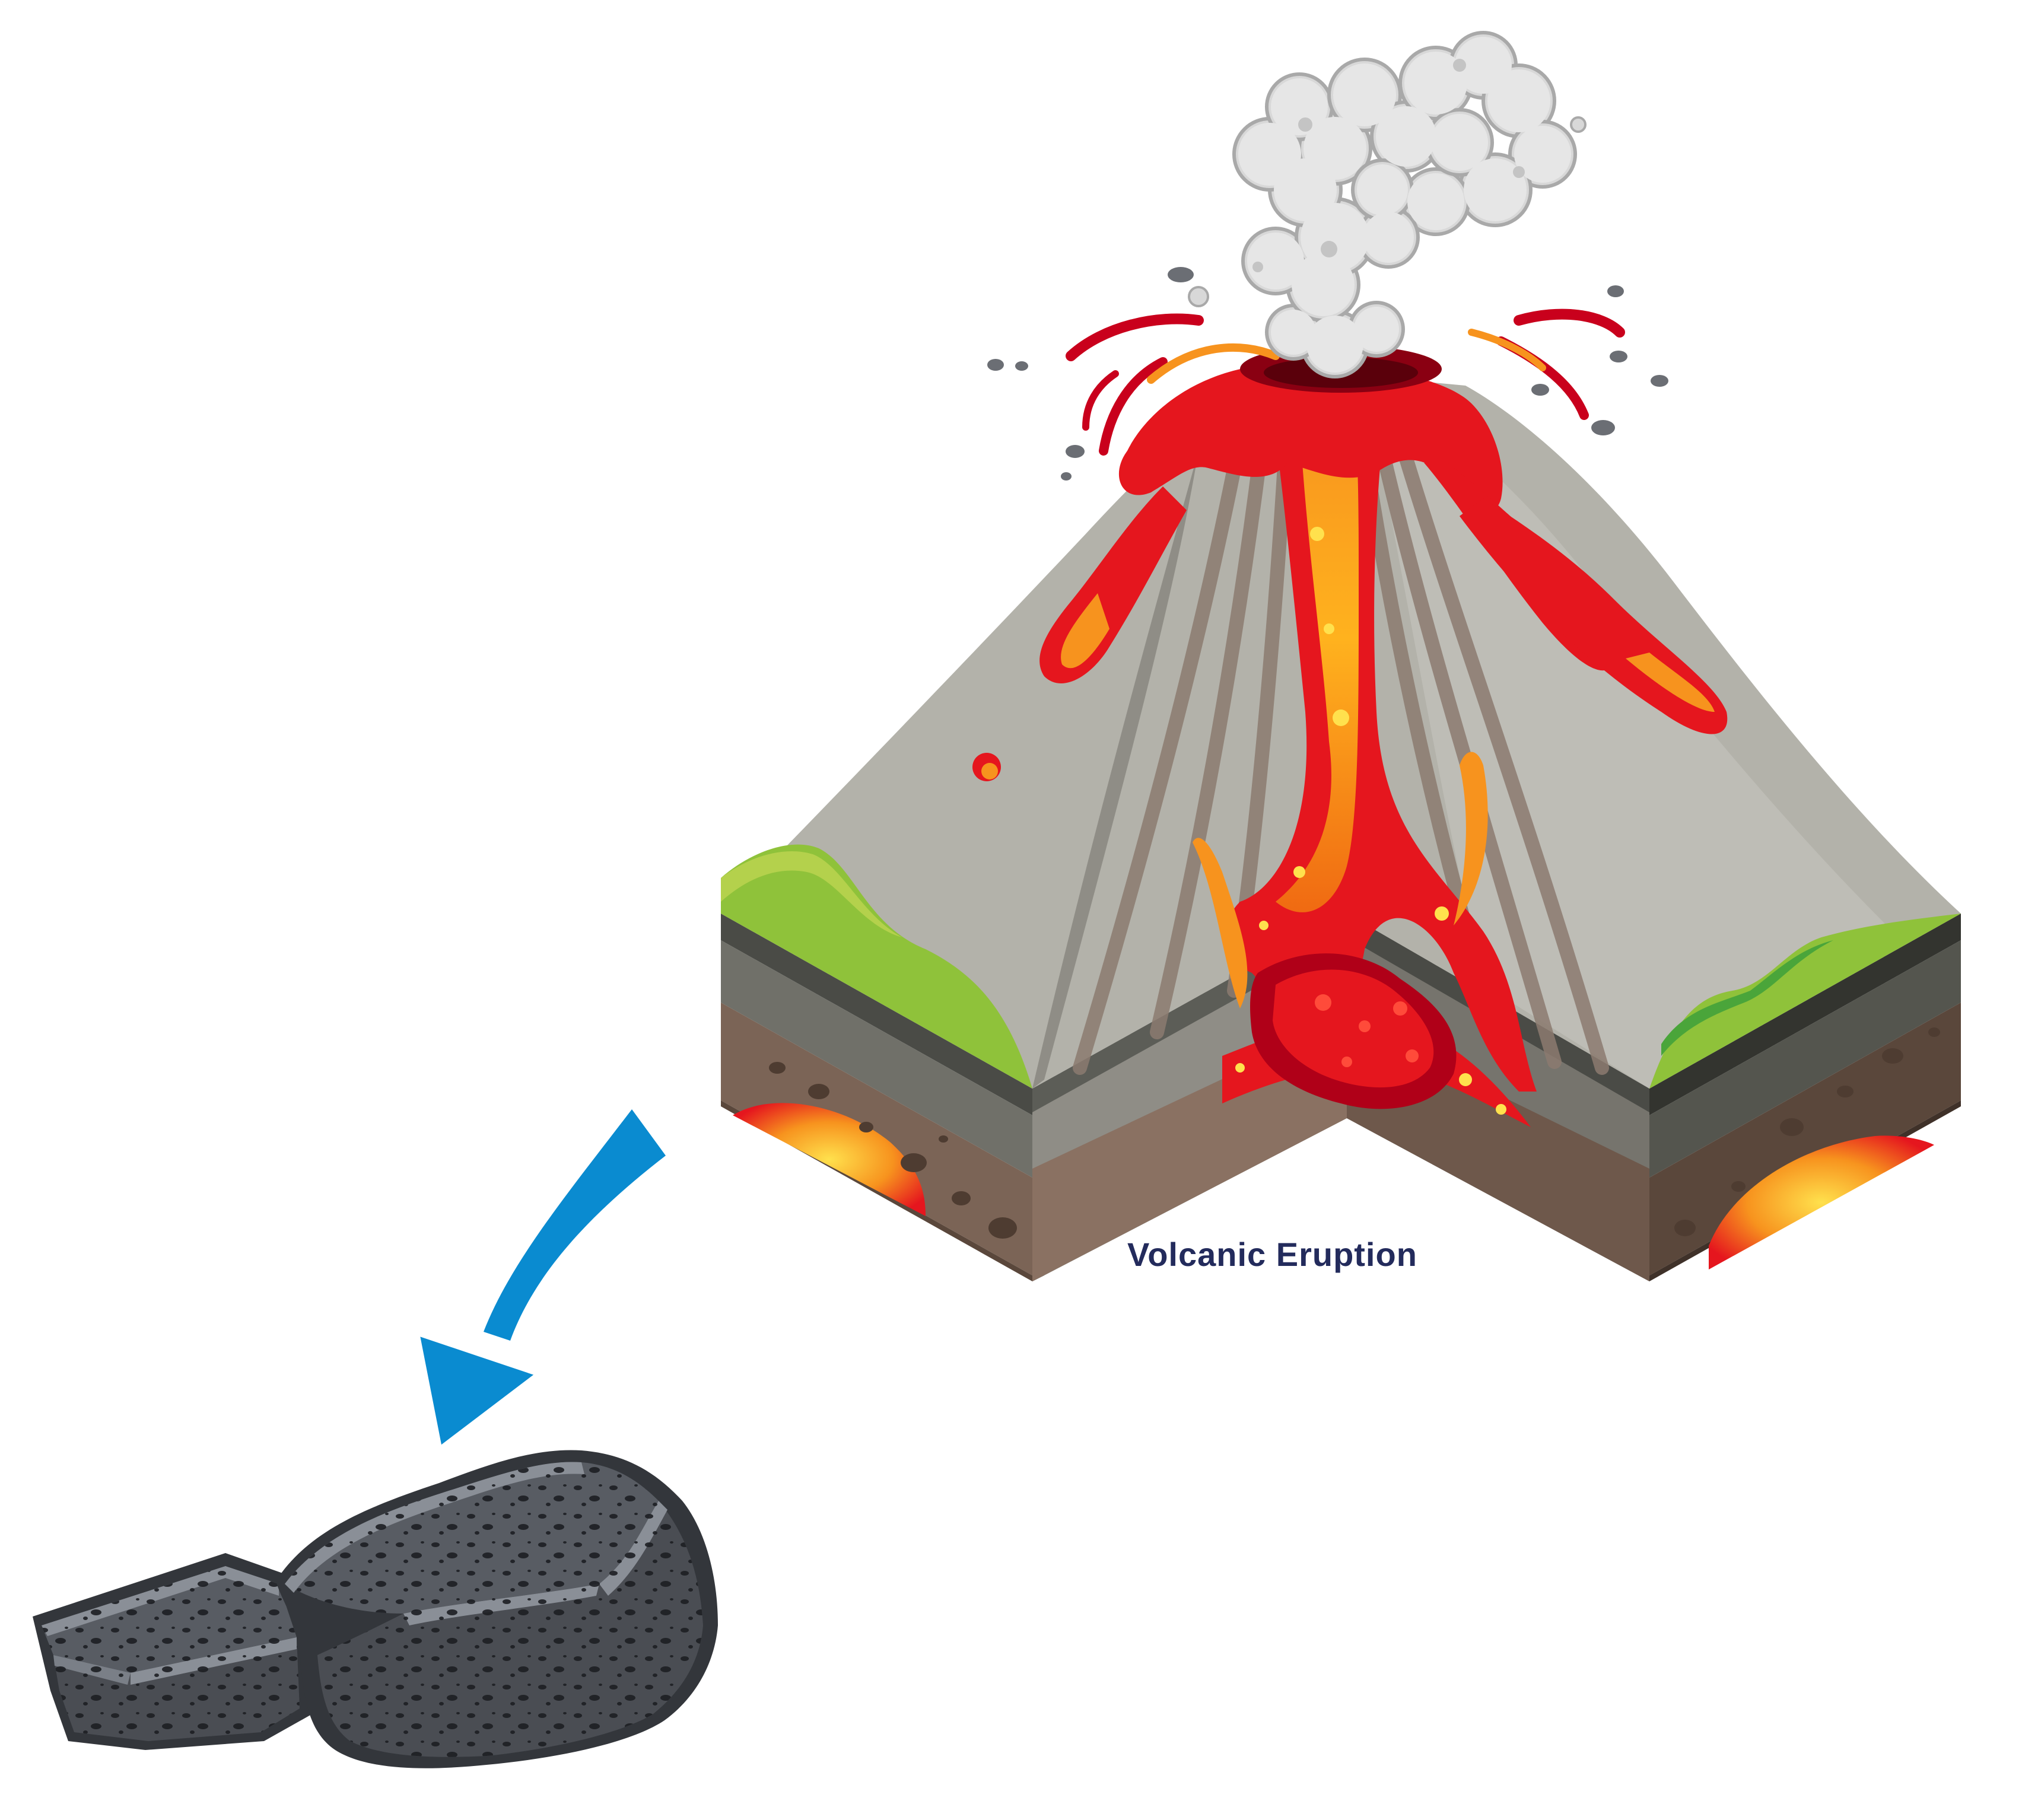  Describe the element at coordinates (1367, 1030) in the screenshot. I see `chamber-bubbles` at that location.